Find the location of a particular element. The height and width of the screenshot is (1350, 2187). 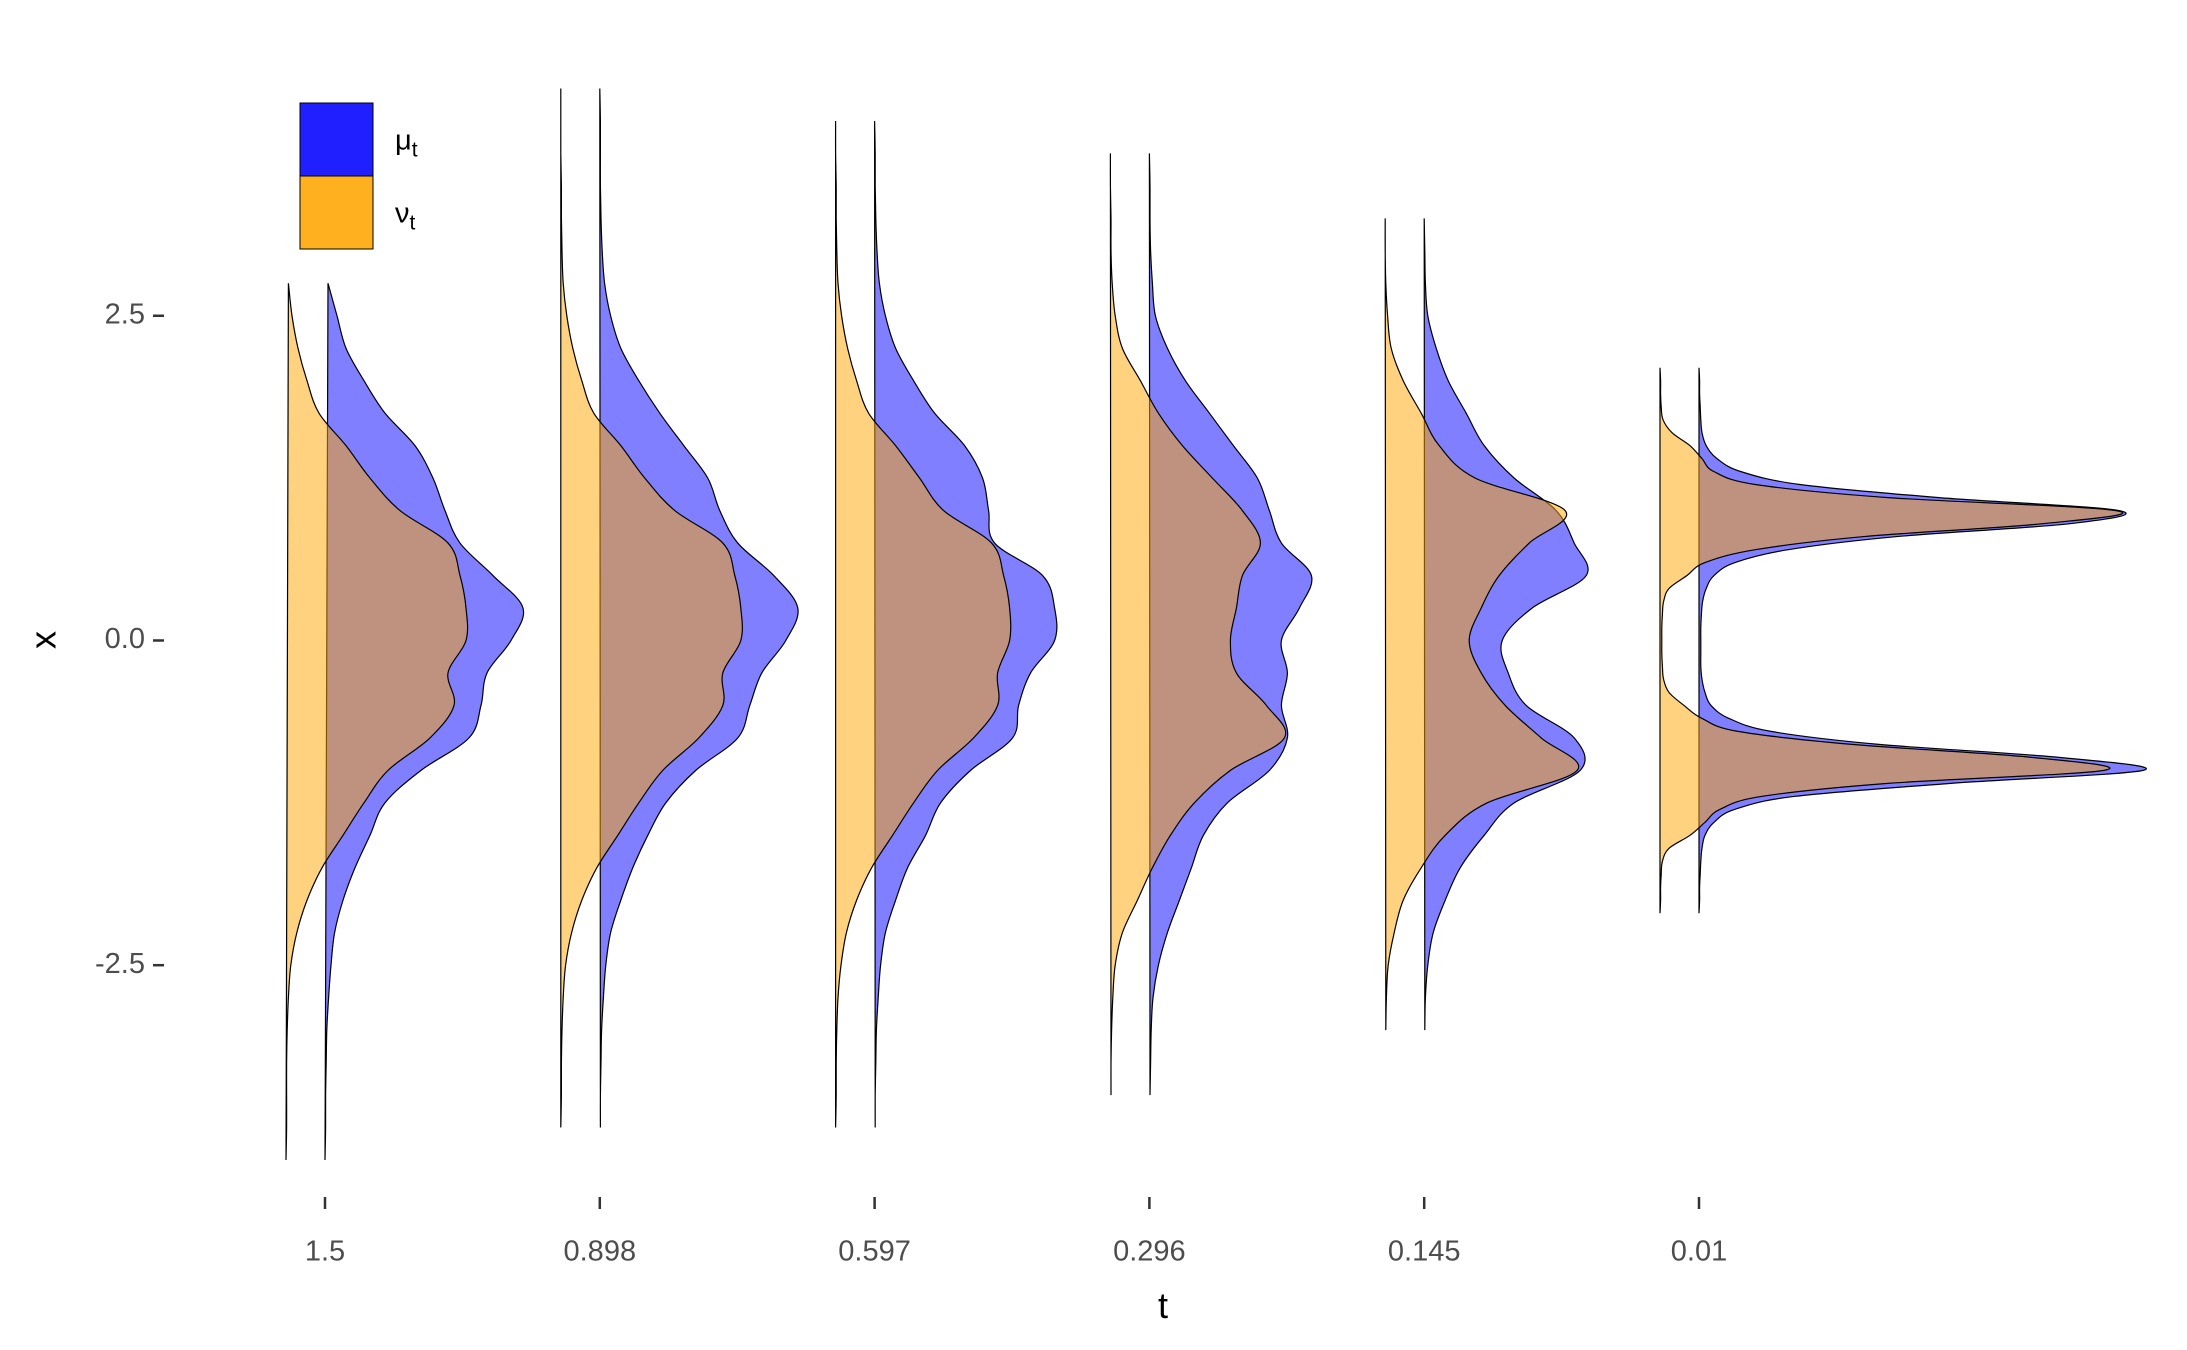

legend-label: νt is located at coordinates (405, 216).